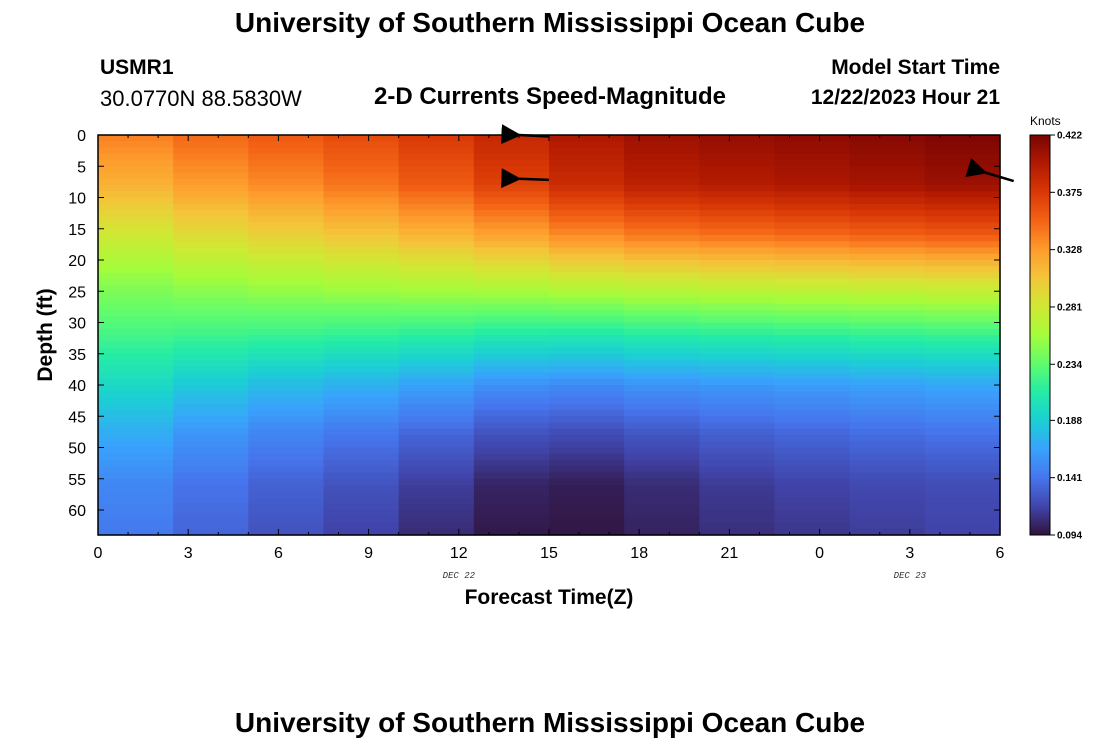  I want to click on x-tick-label: 3, so click(188, 553).